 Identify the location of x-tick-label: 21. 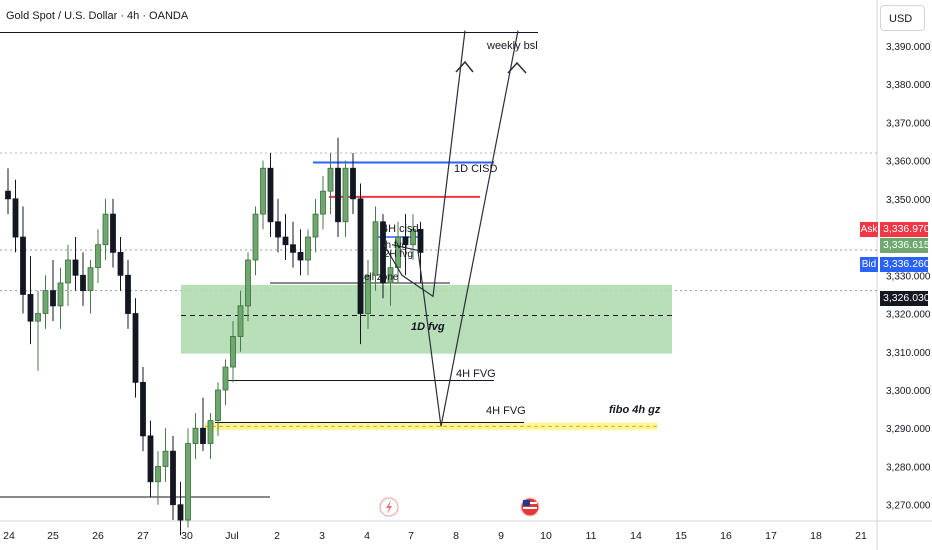
(861, 536).